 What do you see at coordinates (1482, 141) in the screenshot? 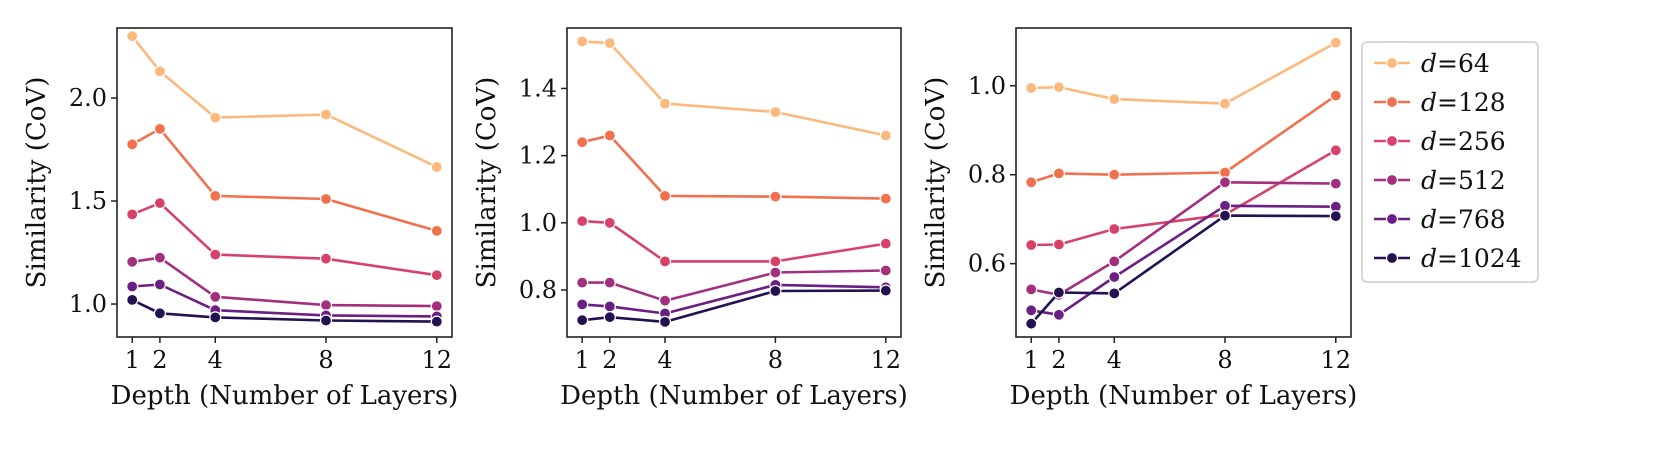
I see `legend-value: 256` at bounding box center [1482, 141].